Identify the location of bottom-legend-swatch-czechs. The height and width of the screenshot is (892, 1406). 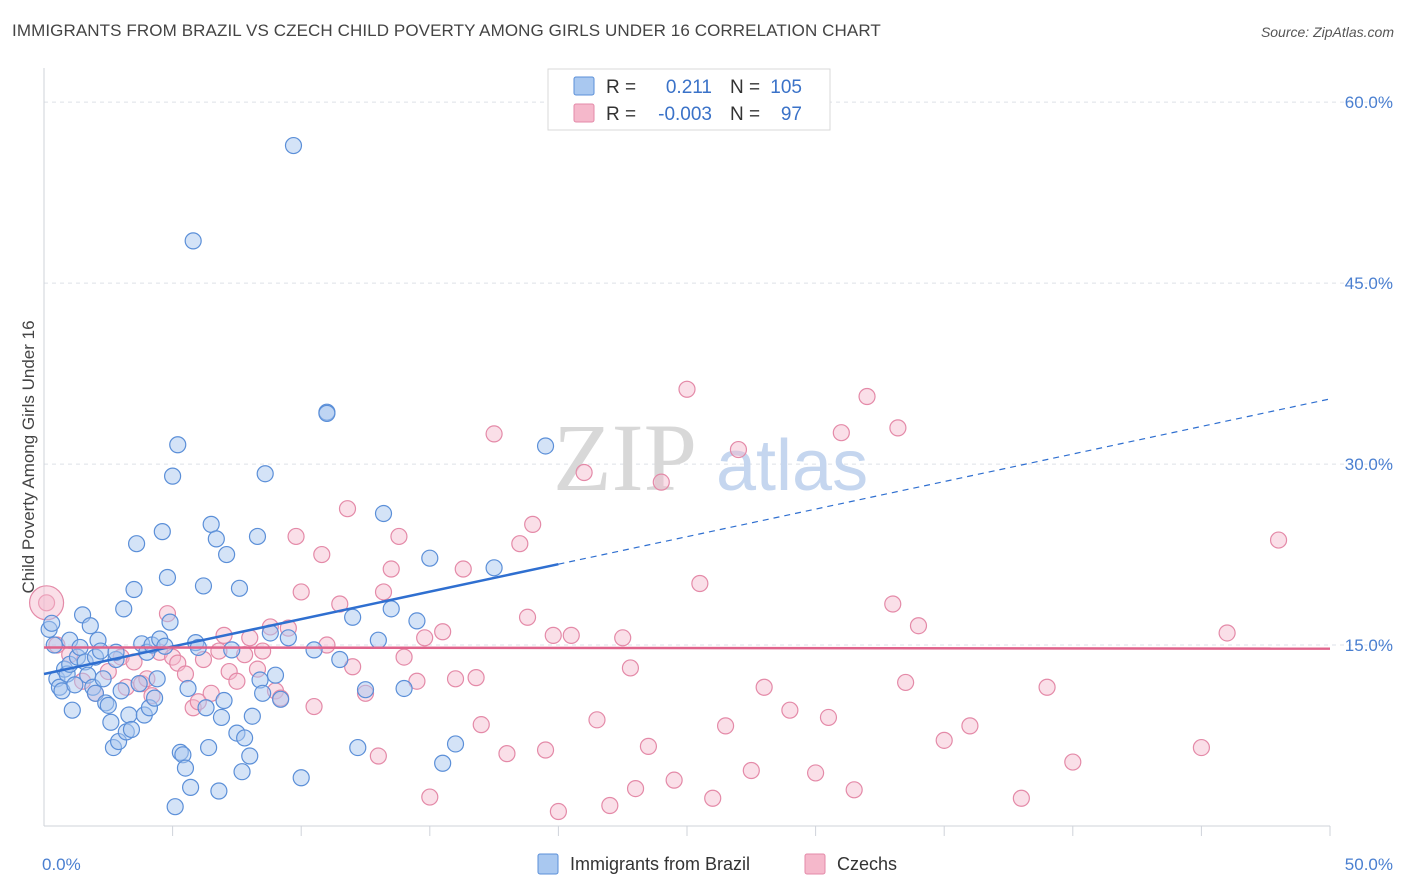
(815, 864).